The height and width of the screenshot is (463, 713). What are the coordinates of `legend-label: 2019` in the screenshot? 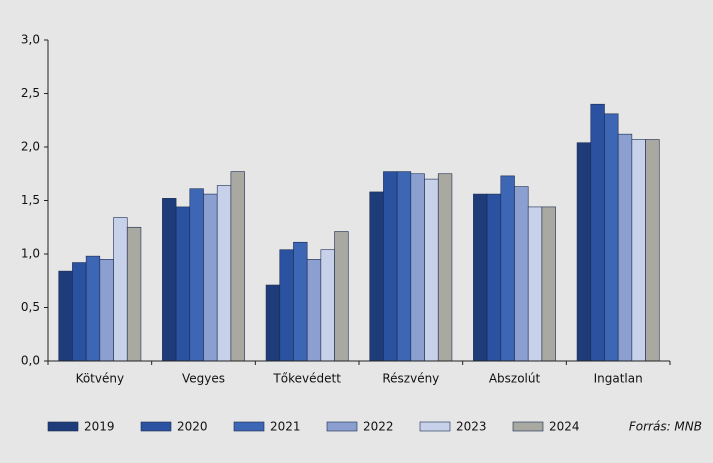 It's located at (99, 427).